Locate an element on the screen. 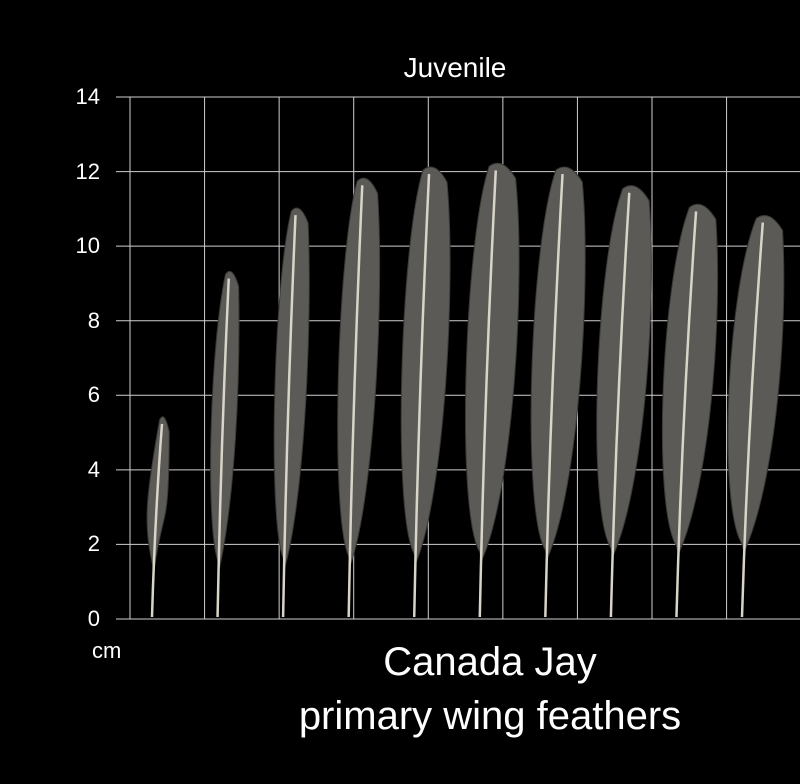 The height and width of the screenshot is (784, 800). axis-unit-label: cm is located at coordinates (107, 650).